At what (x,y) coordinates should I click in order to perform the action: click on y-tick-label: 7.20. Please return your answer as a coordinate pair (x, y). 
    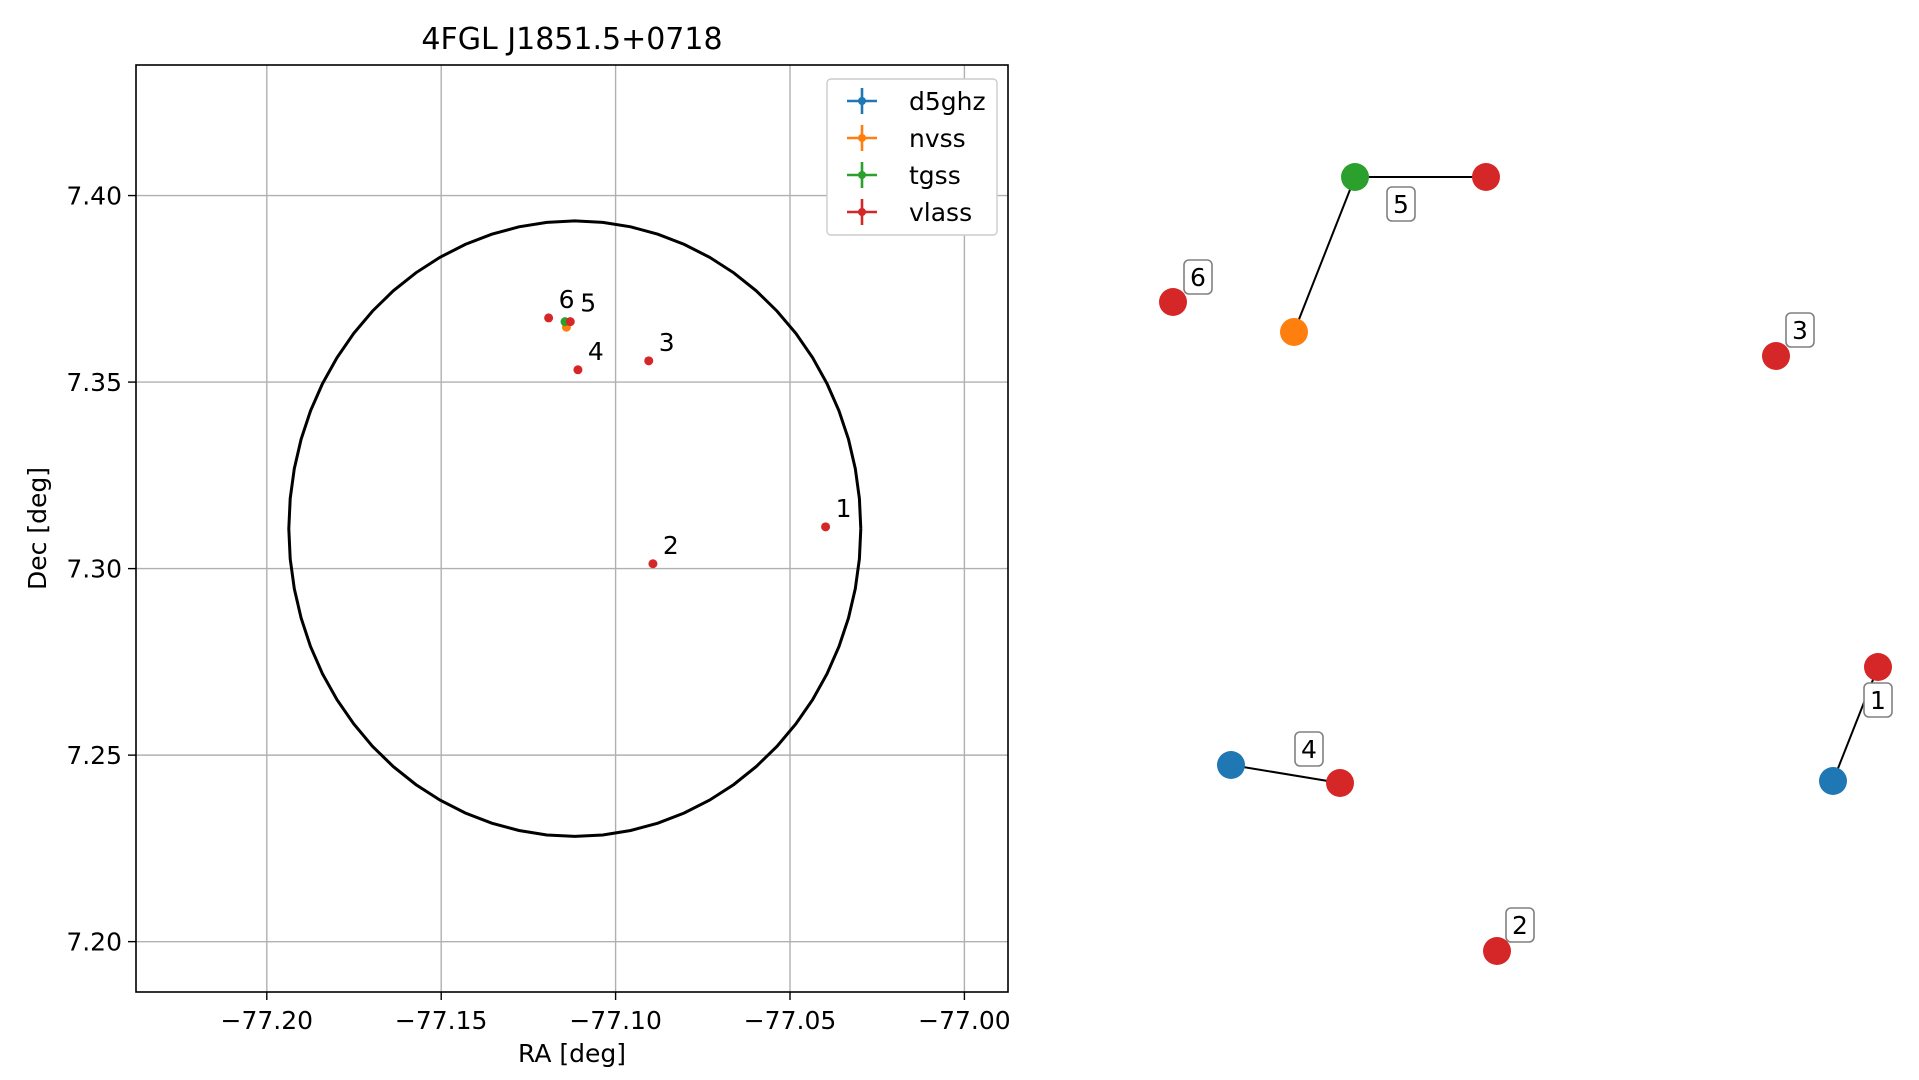
    Looking at the image, I should click on (94, 942).